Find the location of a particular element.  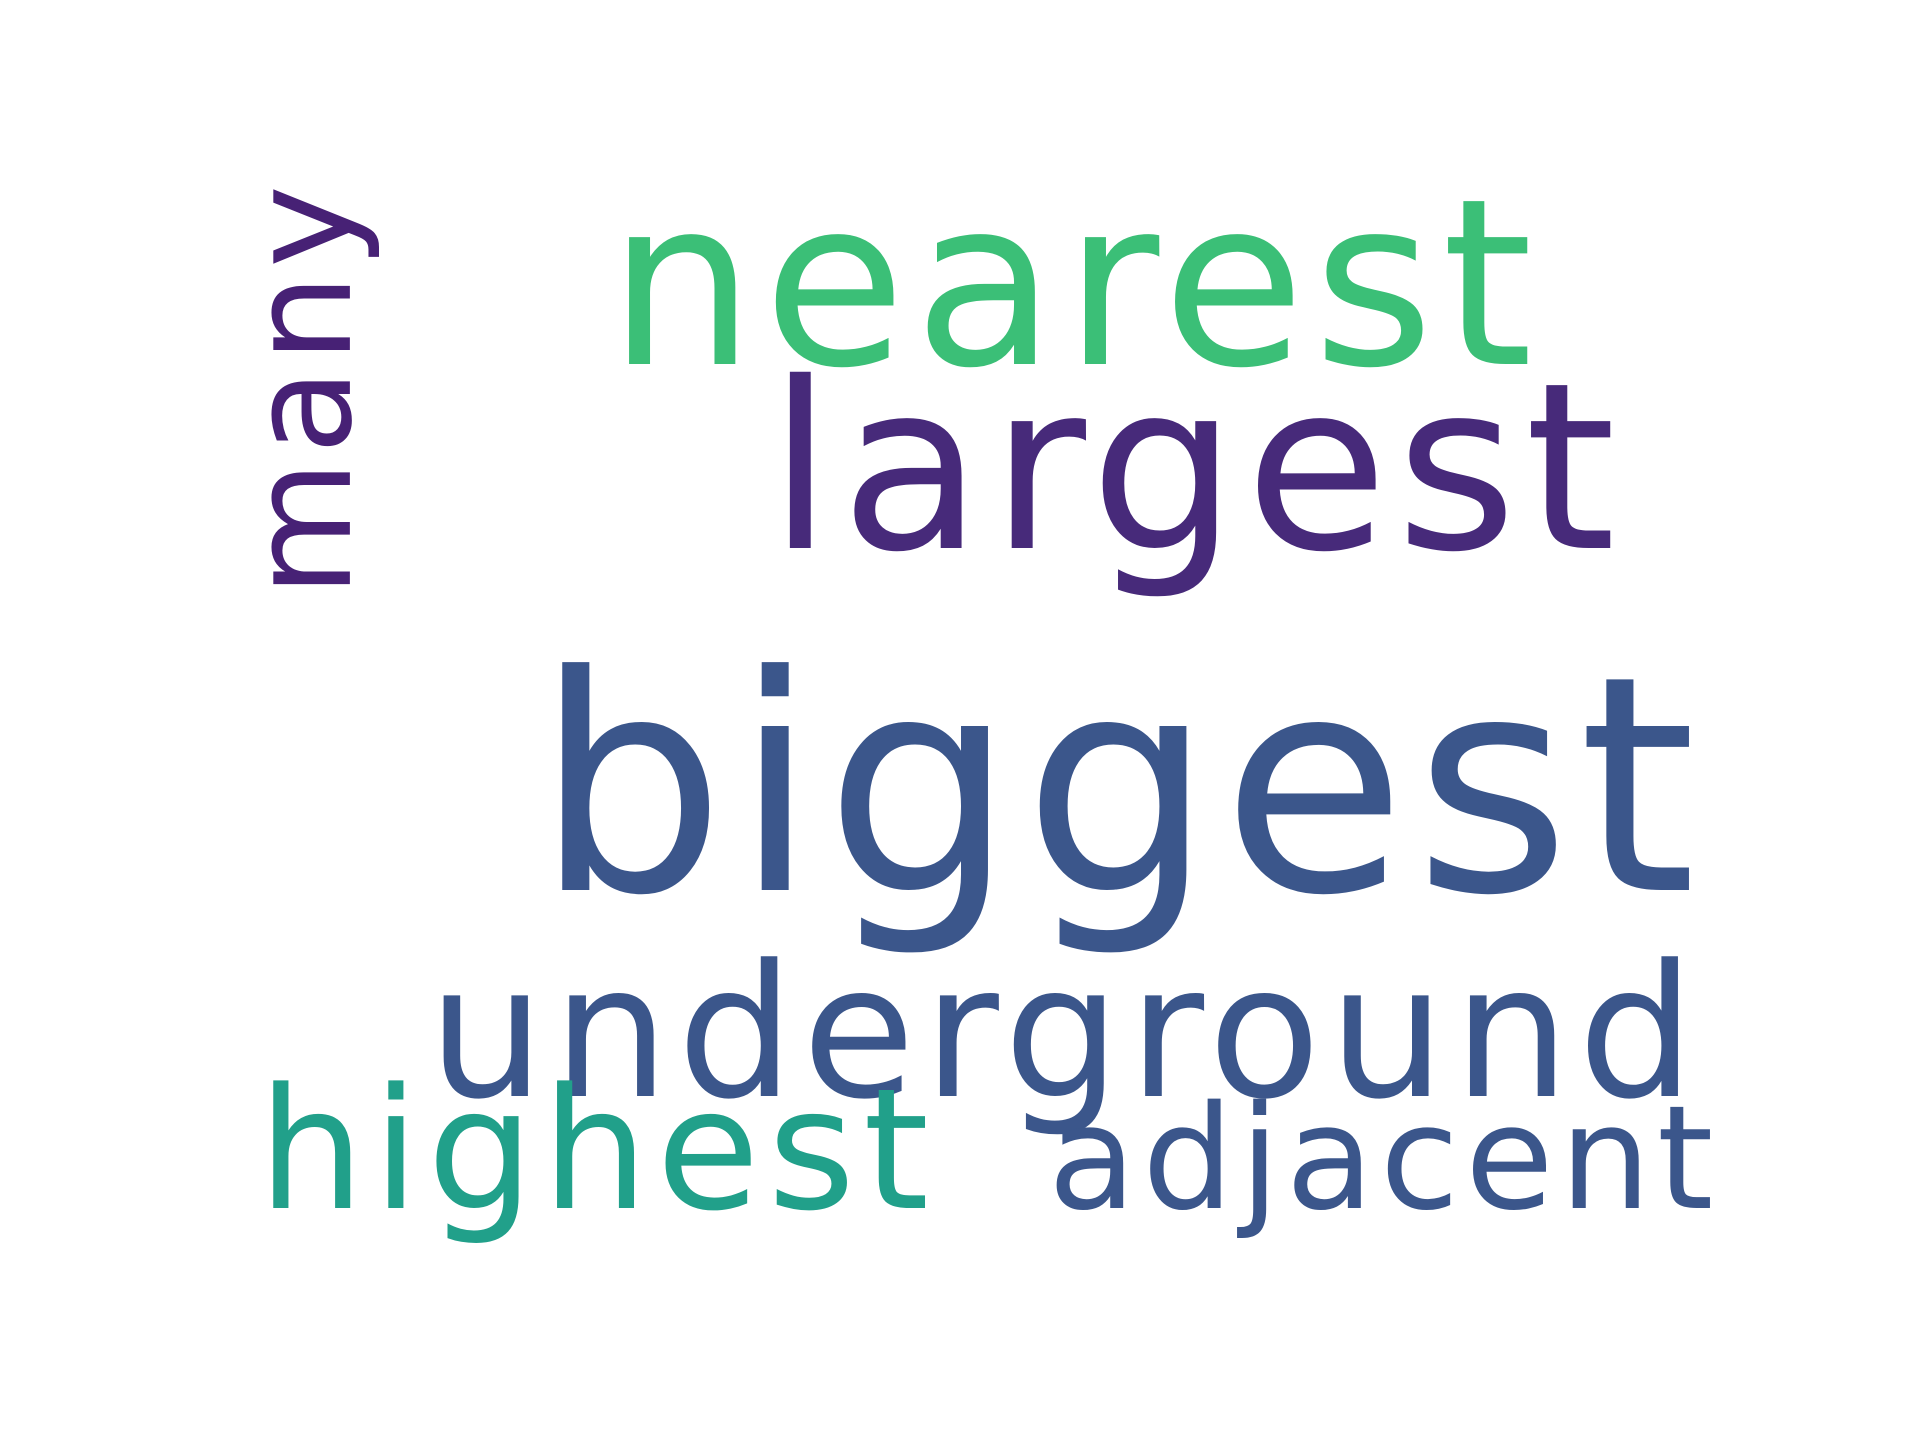

word-highest: highest is located at coordinates (598, 1150).